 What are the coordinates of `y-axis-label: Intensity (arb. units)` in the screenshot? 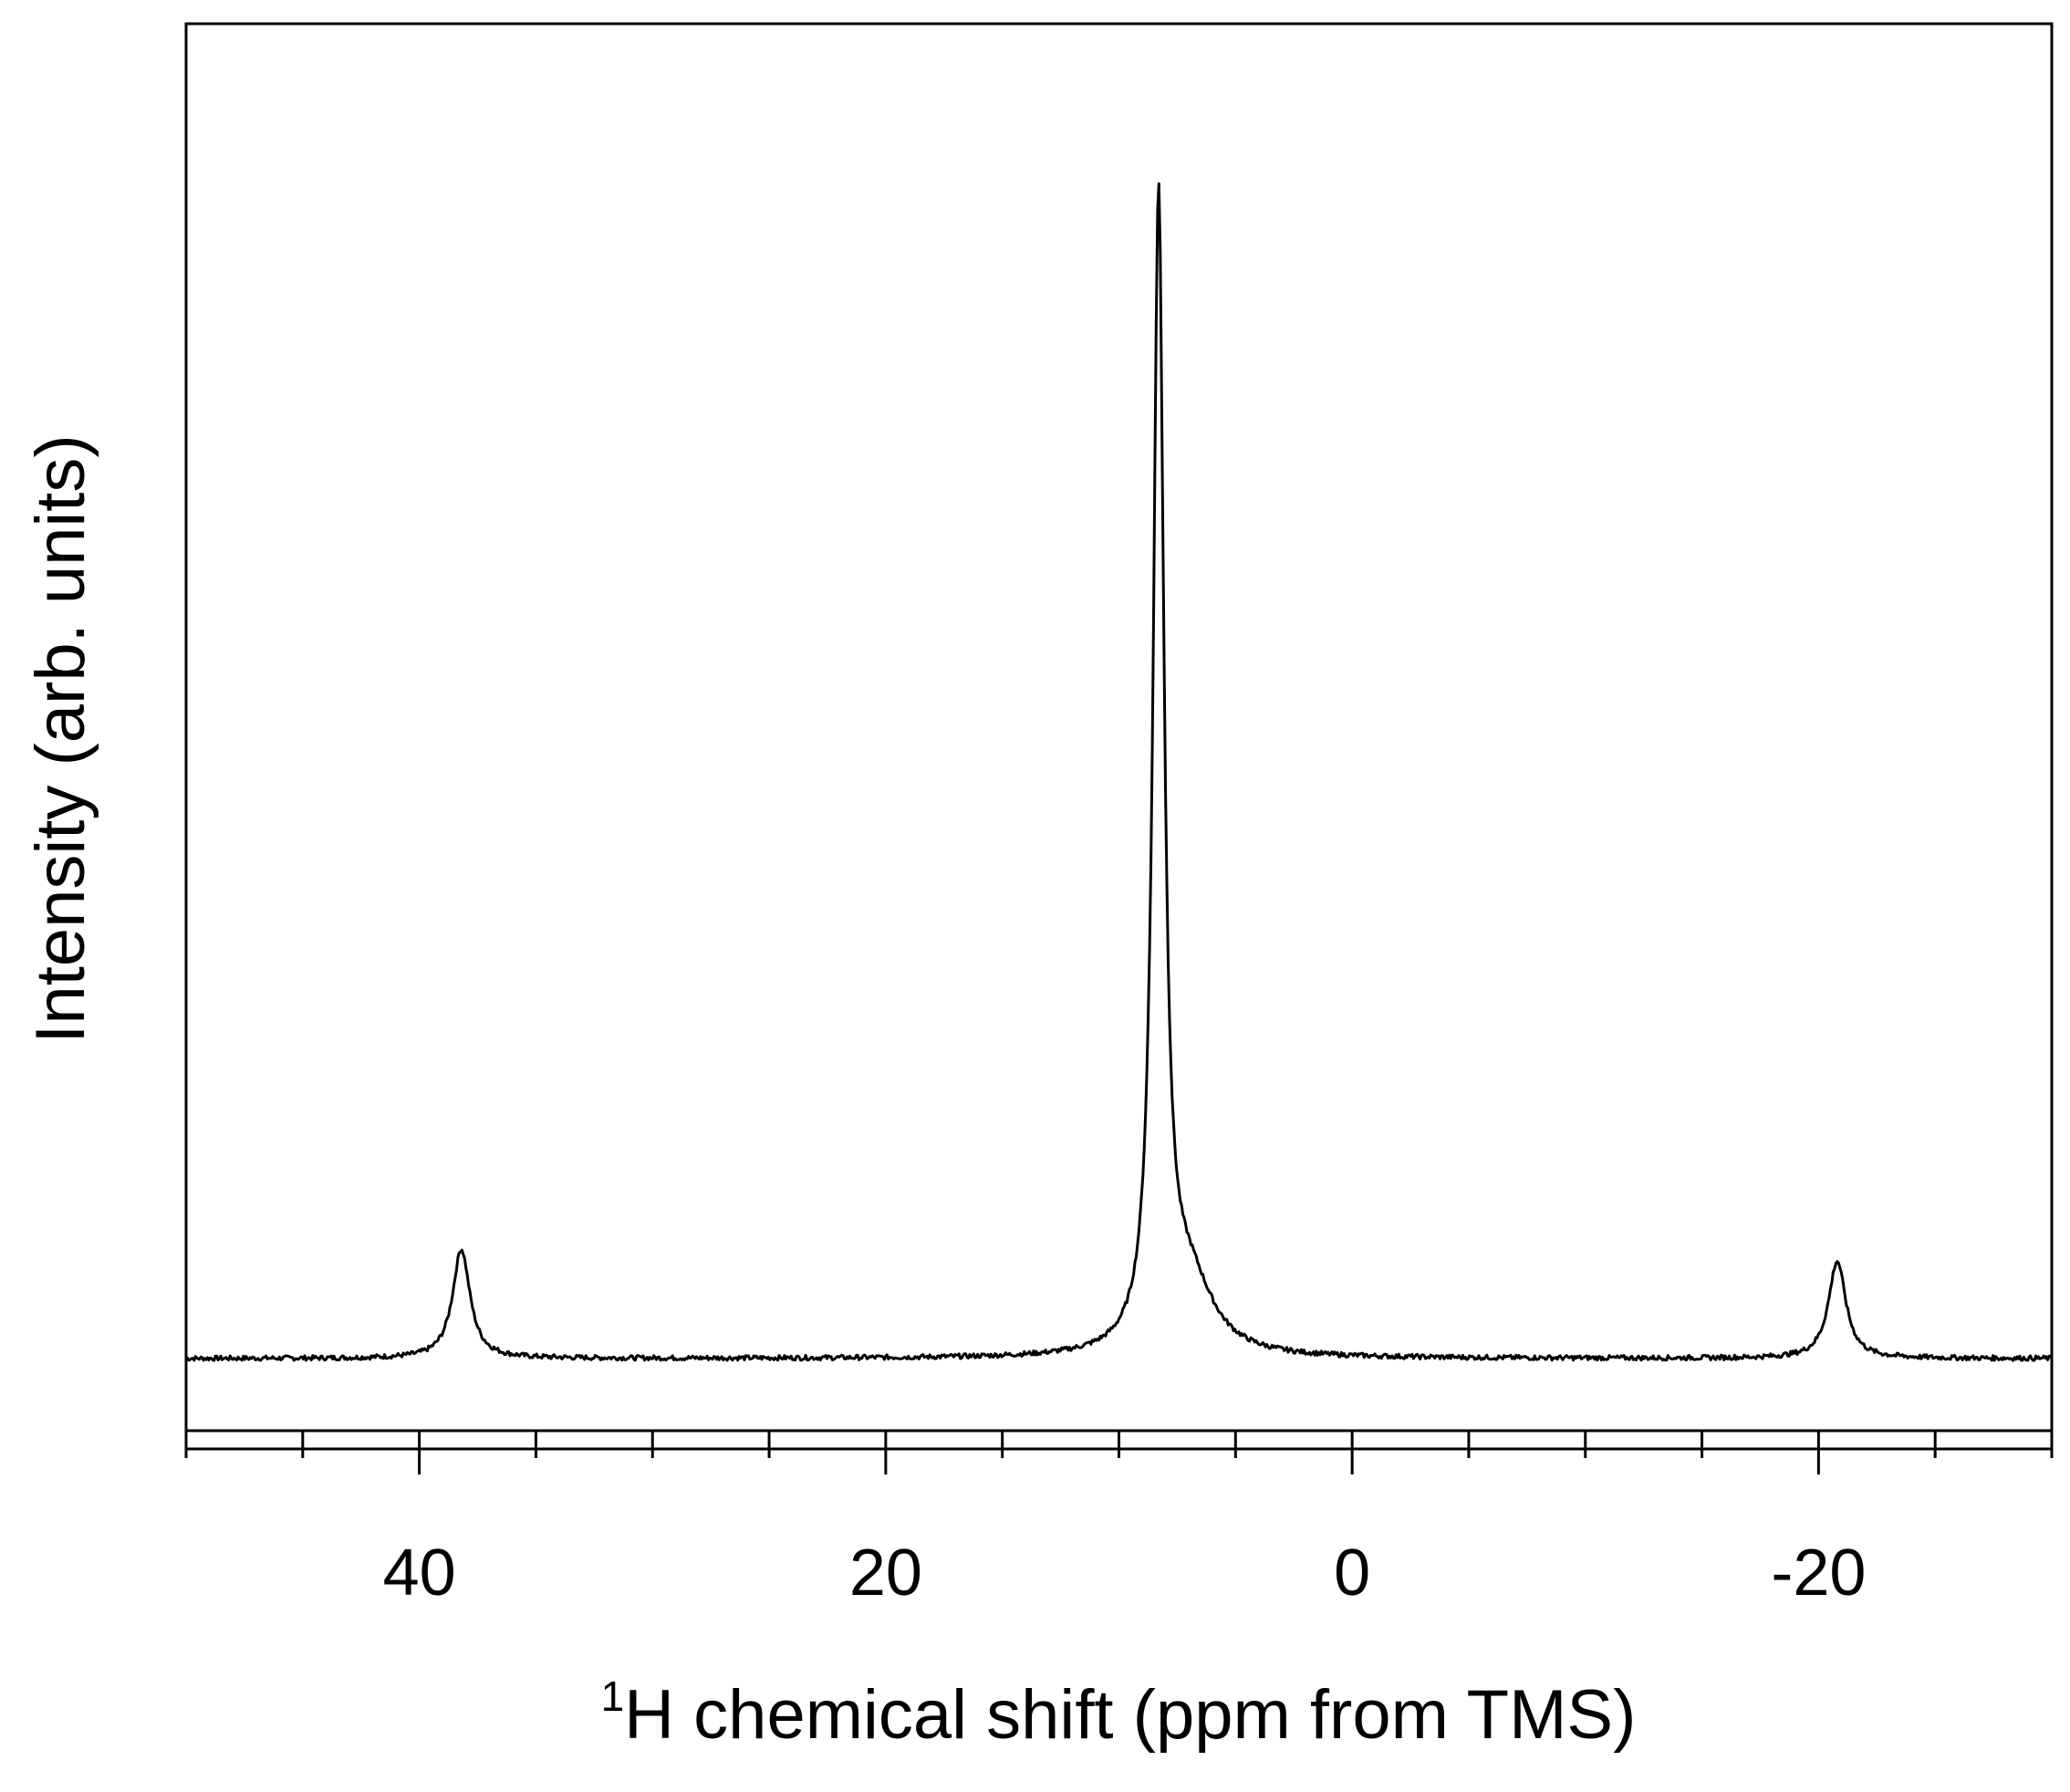 It's located at (60, 738).